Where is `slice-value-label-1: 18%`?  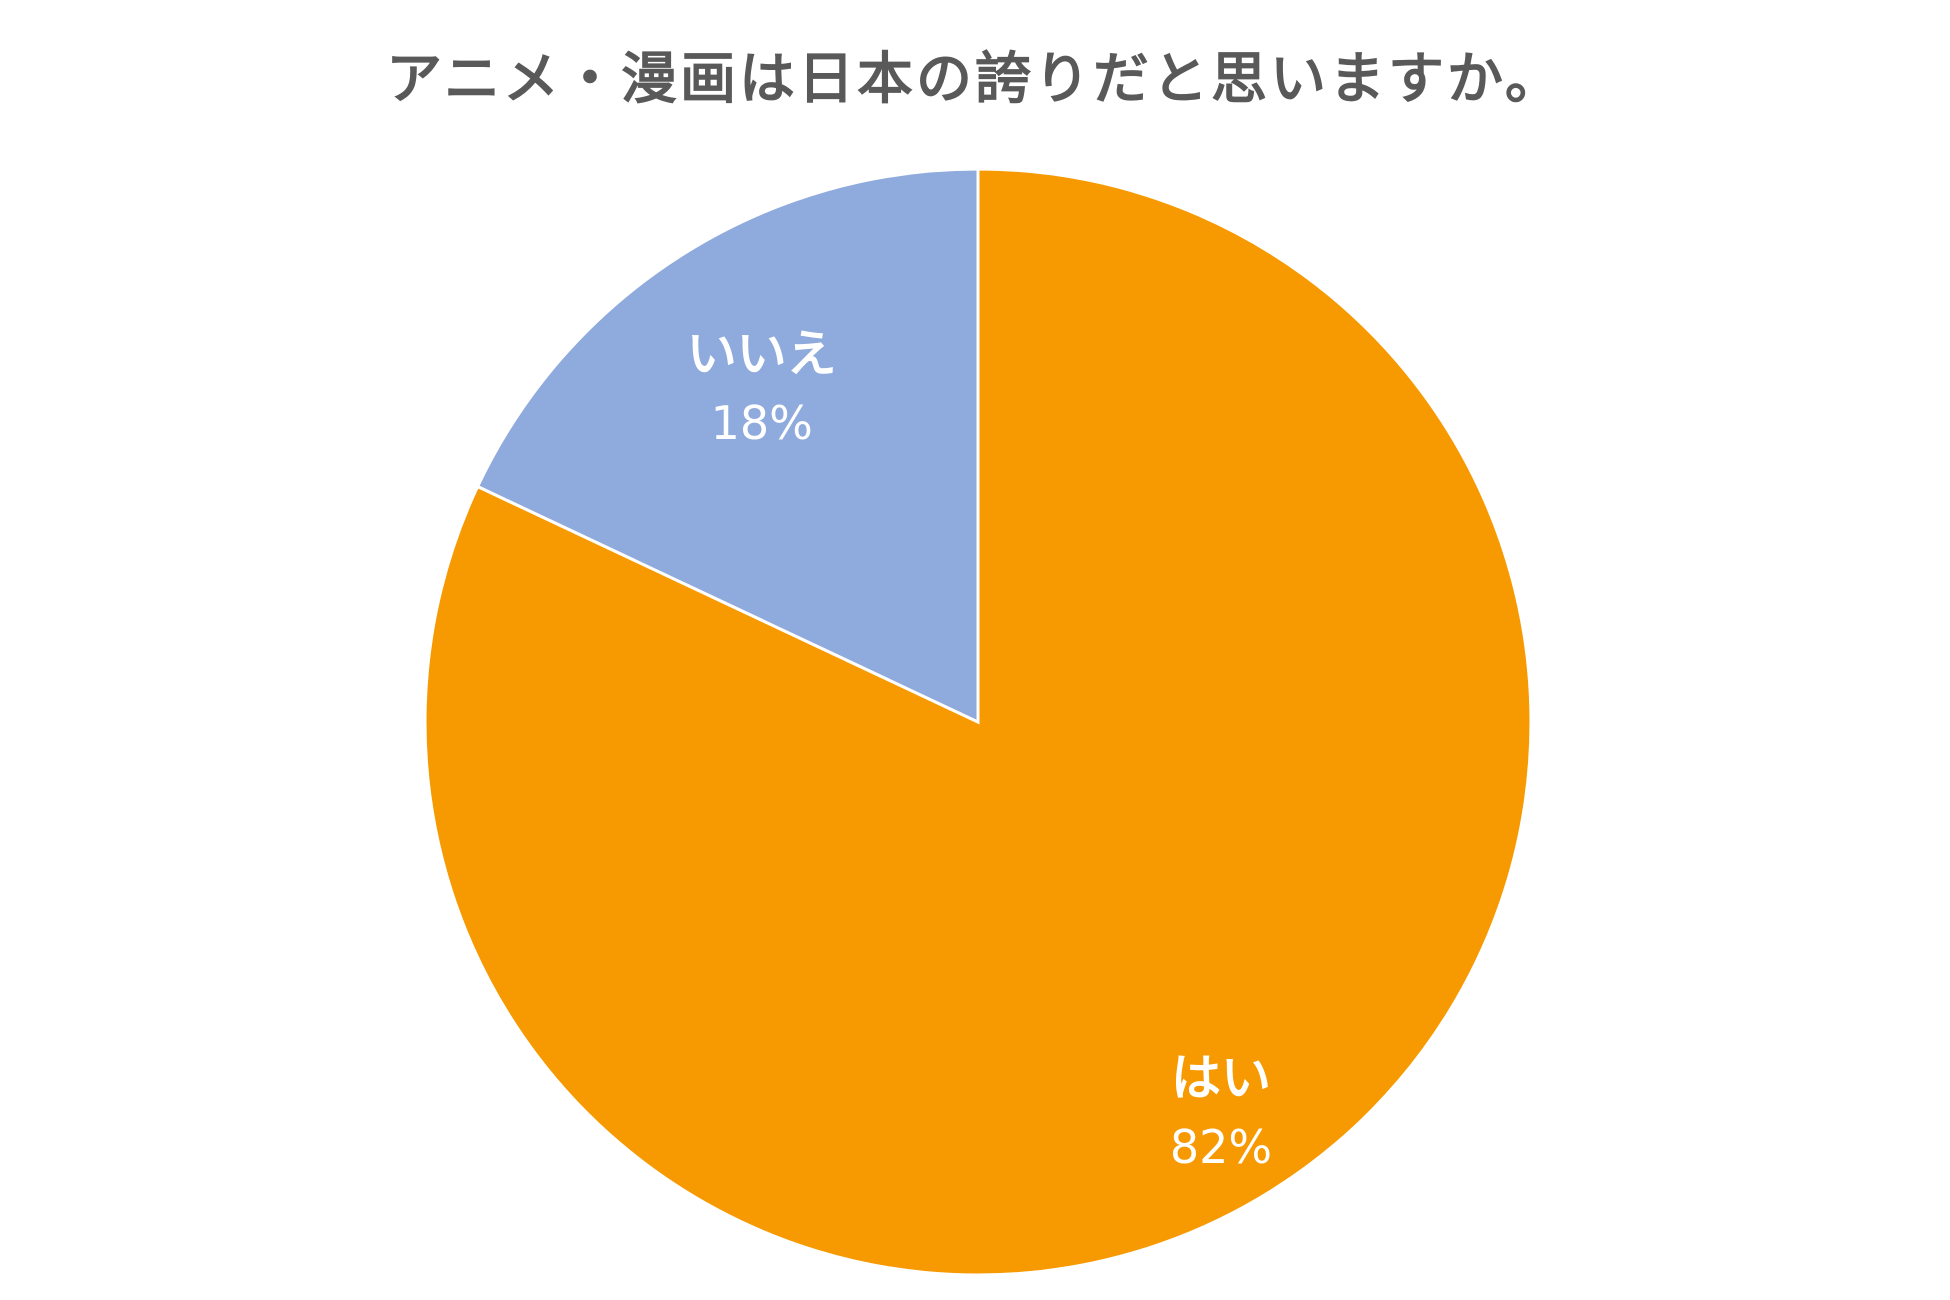
slice-value-label-1: 18% is located at coordinates (762, 423).